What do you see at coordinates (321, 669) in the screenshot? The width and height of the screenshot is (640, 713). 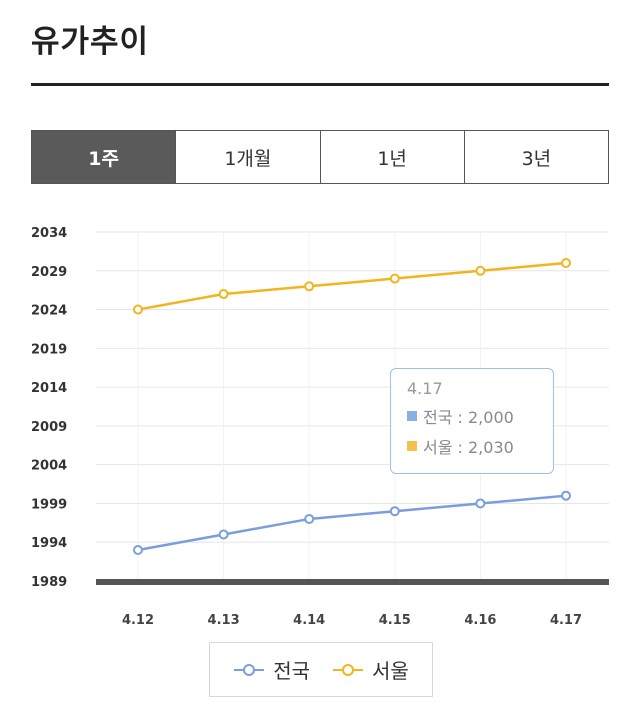 I see `chart-legend: 전국 서울` at bounding box center [321, 669].